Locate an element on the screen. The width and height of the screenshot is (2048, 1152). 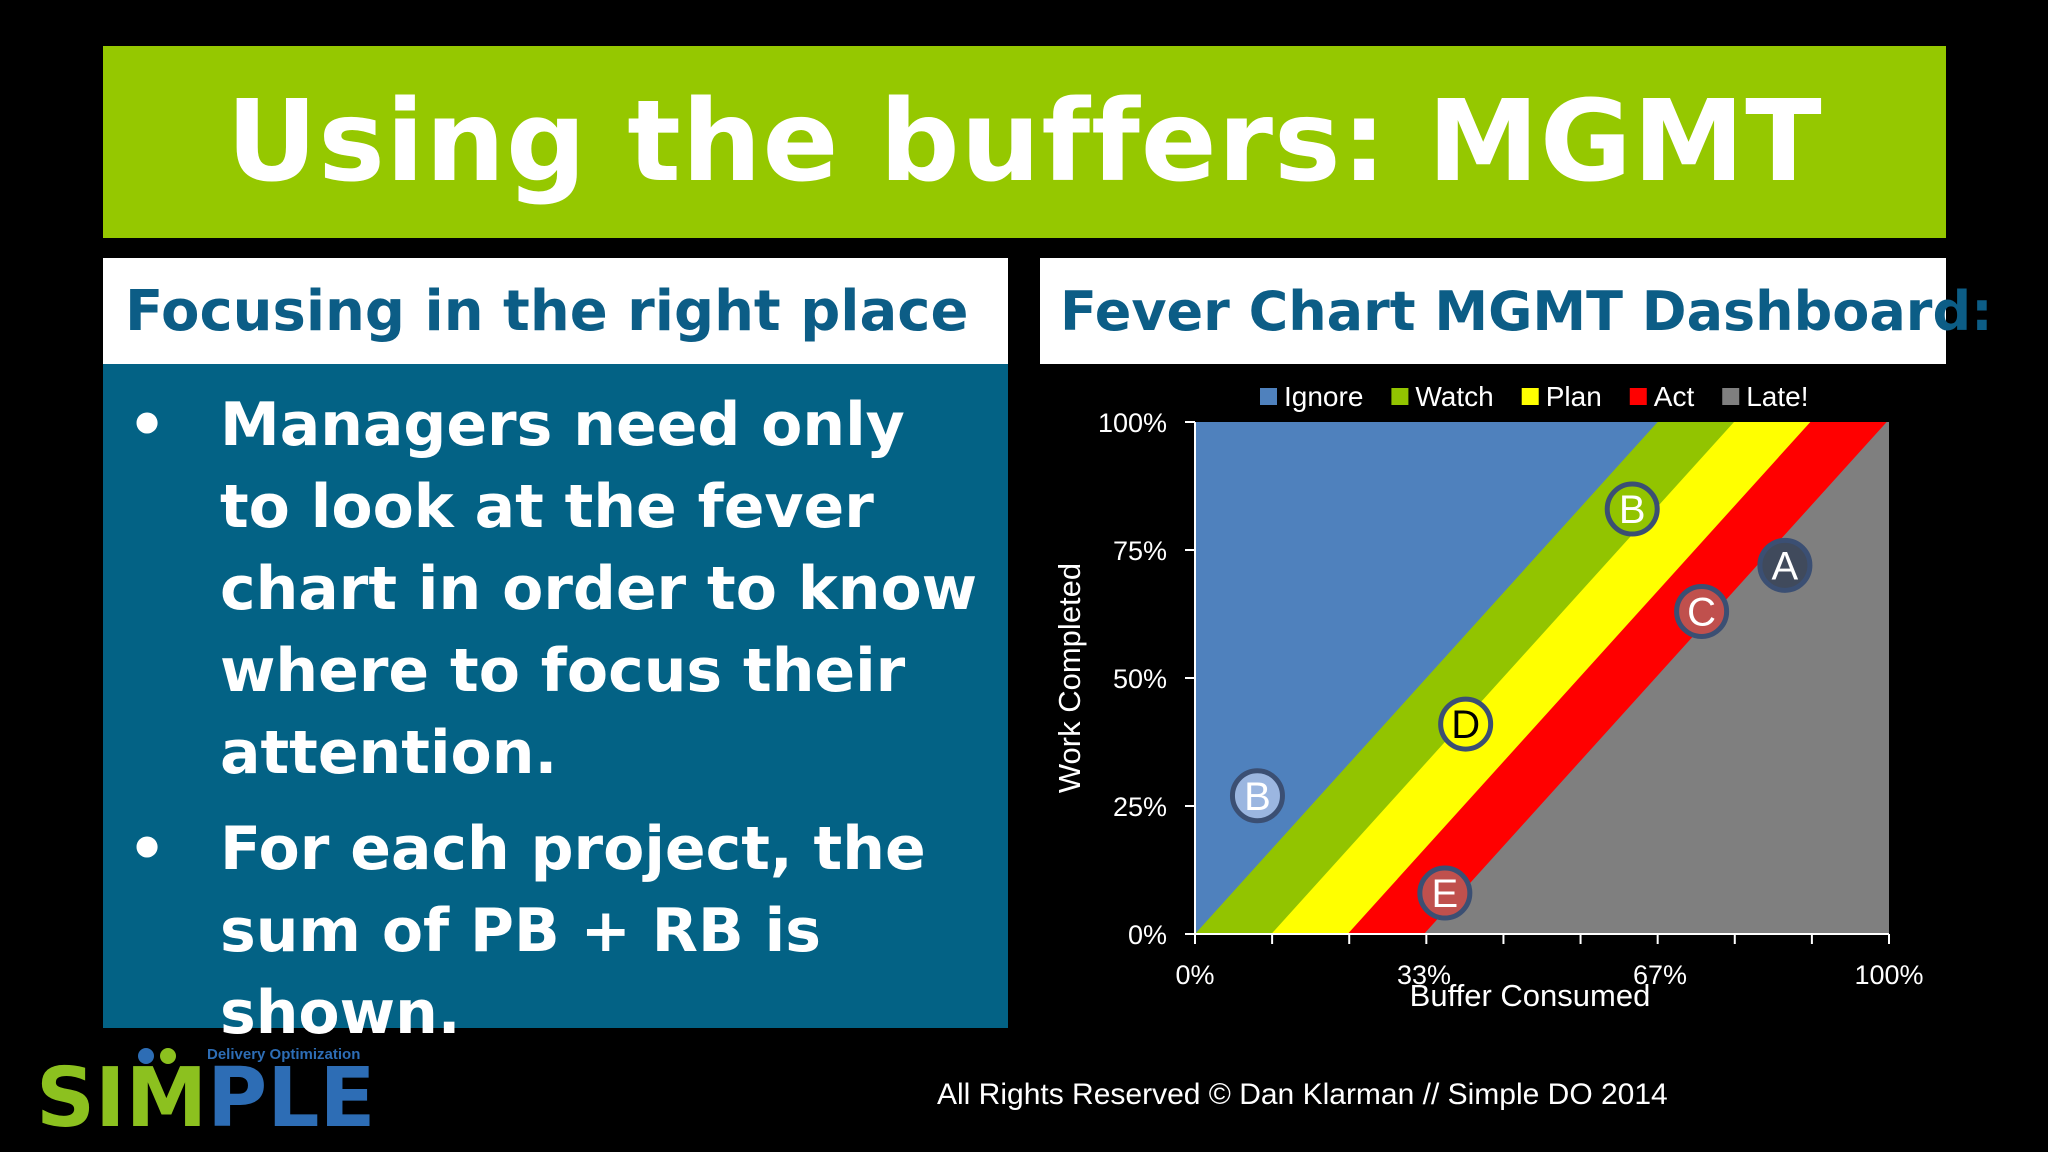
x-tick-label: 67% is located at coordinates (1660, 975).